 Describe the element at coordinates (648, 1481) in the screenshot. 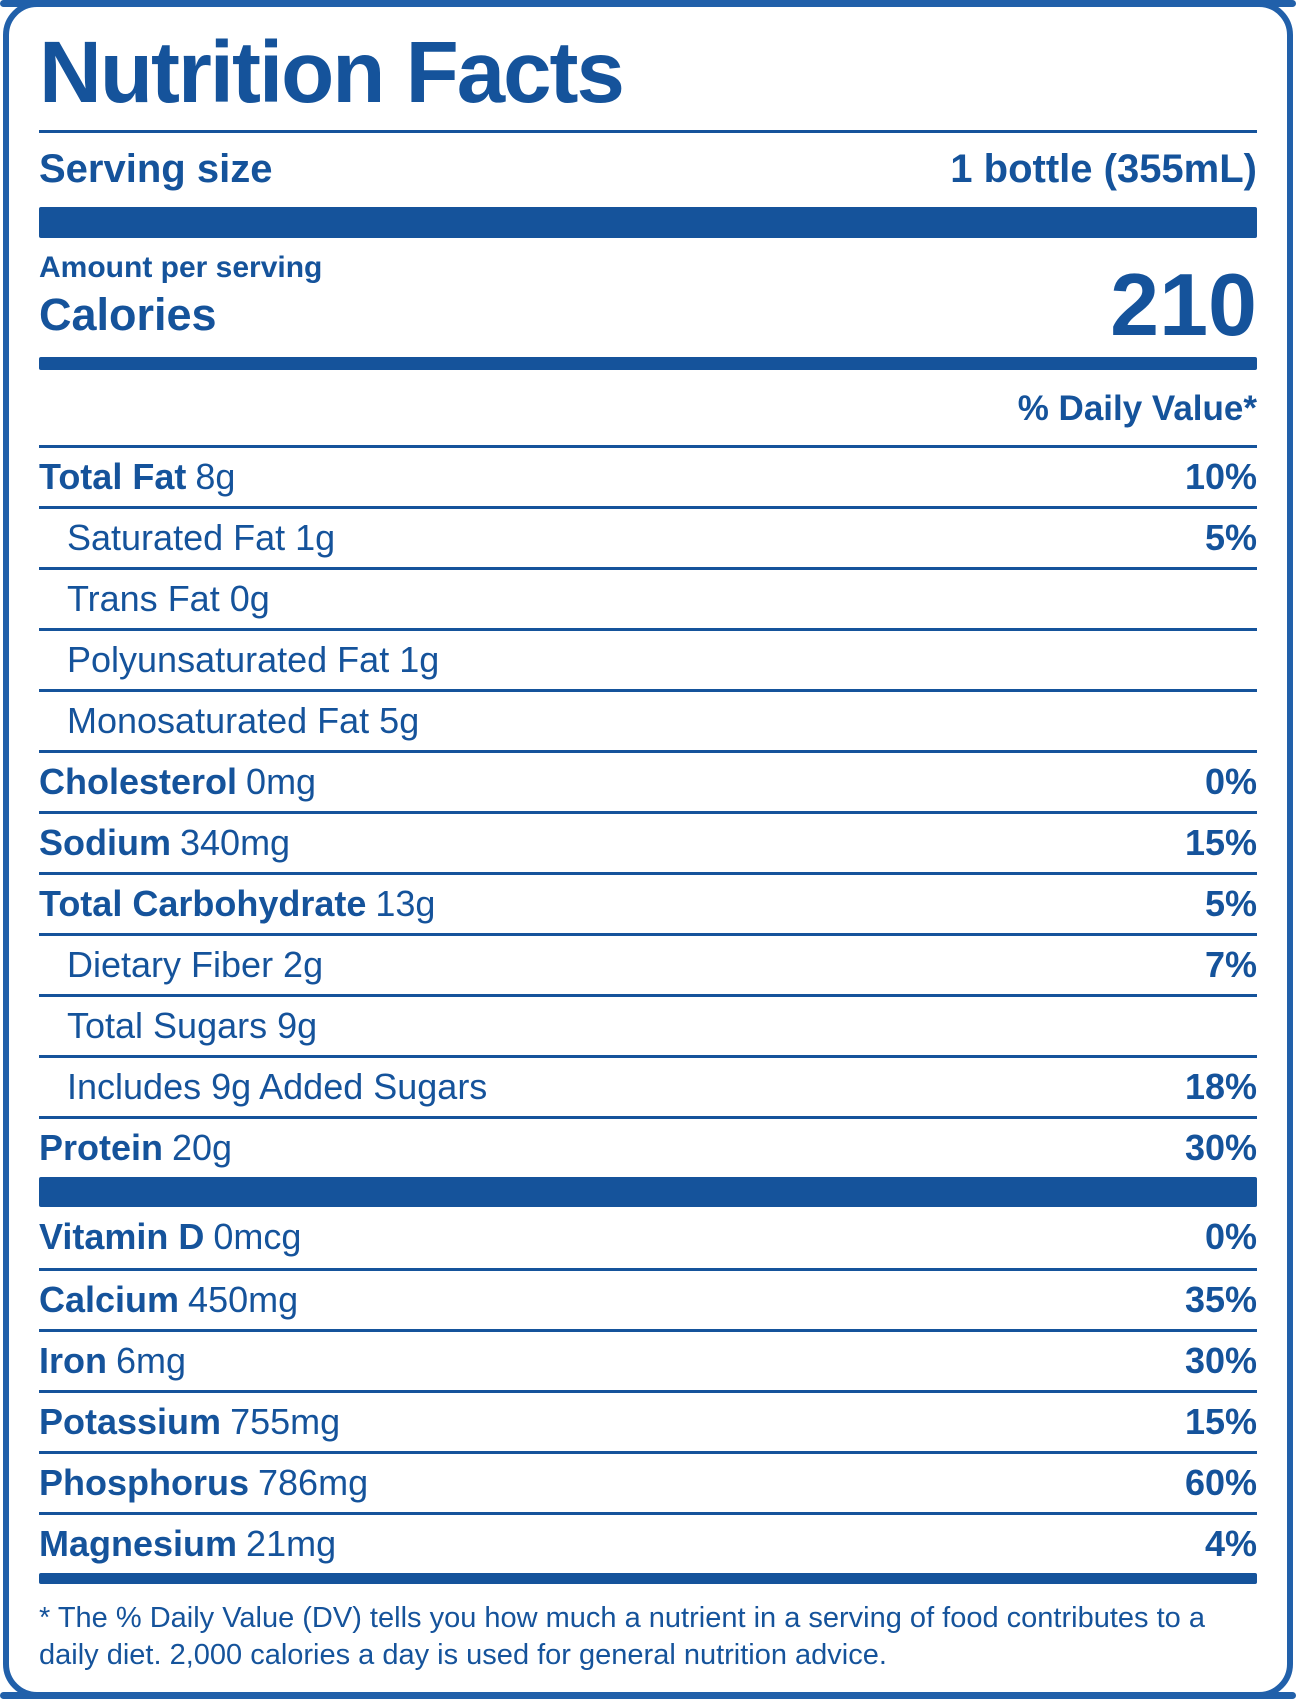

I see `row-phosphorus: Phosphorus 786mg 60%` at that location.